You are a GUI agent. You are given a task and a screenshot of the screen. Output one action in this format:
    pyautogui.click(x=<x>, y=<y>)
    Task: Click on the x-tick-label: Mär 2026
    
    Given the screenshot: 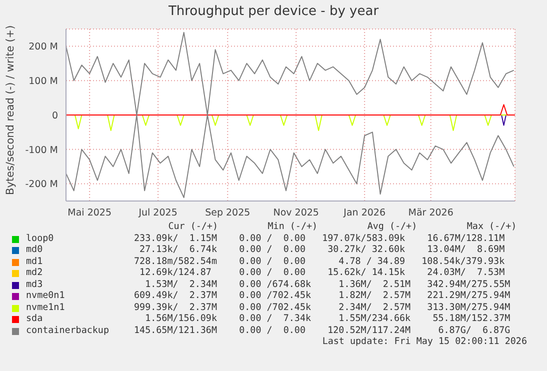 What is the action you would take?
    pyautogui.click(x=431, y=213)
    